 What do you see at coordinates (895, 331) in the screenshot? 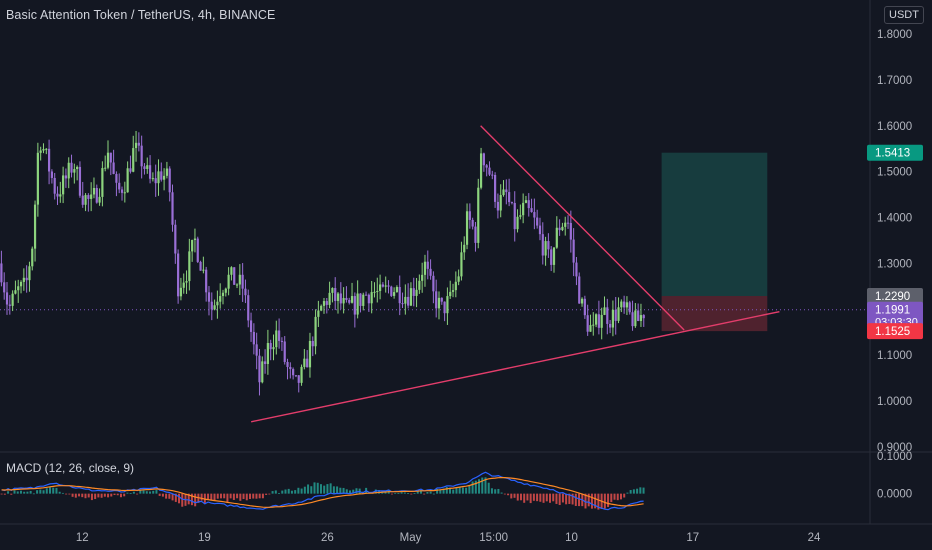
I see `price-label-bg` at bounding box center [895, 331].